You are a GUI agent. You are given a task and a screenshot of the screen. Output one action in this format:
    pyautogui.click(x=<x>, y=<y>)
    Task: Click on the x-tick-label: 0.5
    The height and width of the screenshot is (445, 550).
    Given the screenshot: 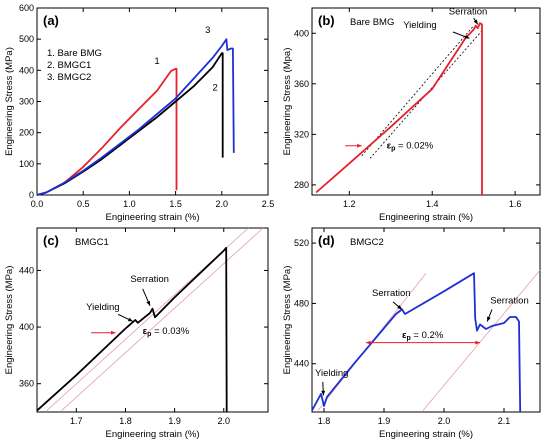 What is the action you would take?
    pyautogui.click(x=83, y=204)
    